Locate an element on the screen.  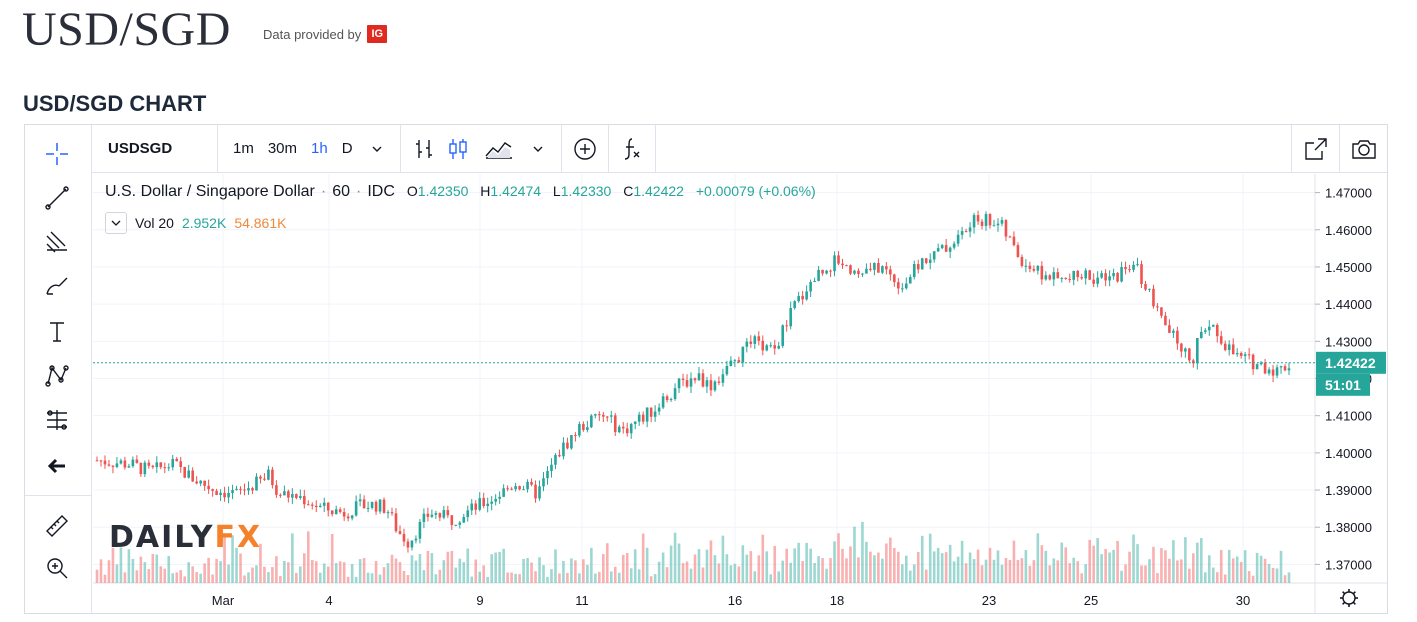
ruler-icon is located at coordinates (57, 526).